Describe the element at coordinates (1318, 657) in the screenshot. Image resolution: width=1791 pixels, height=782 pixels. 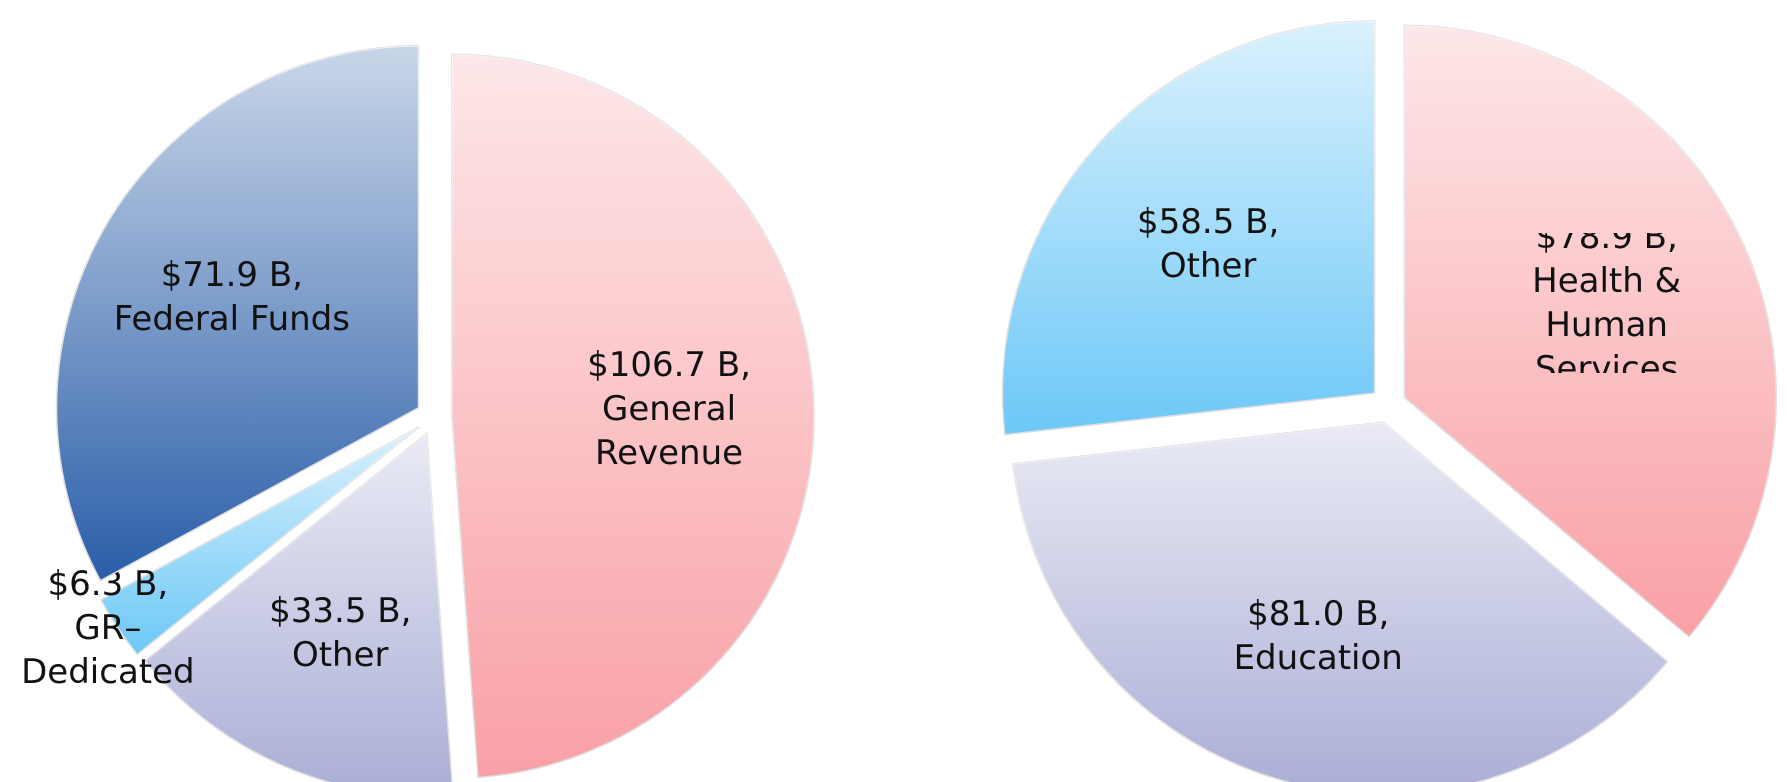
I see `category-label: Education` at that location.